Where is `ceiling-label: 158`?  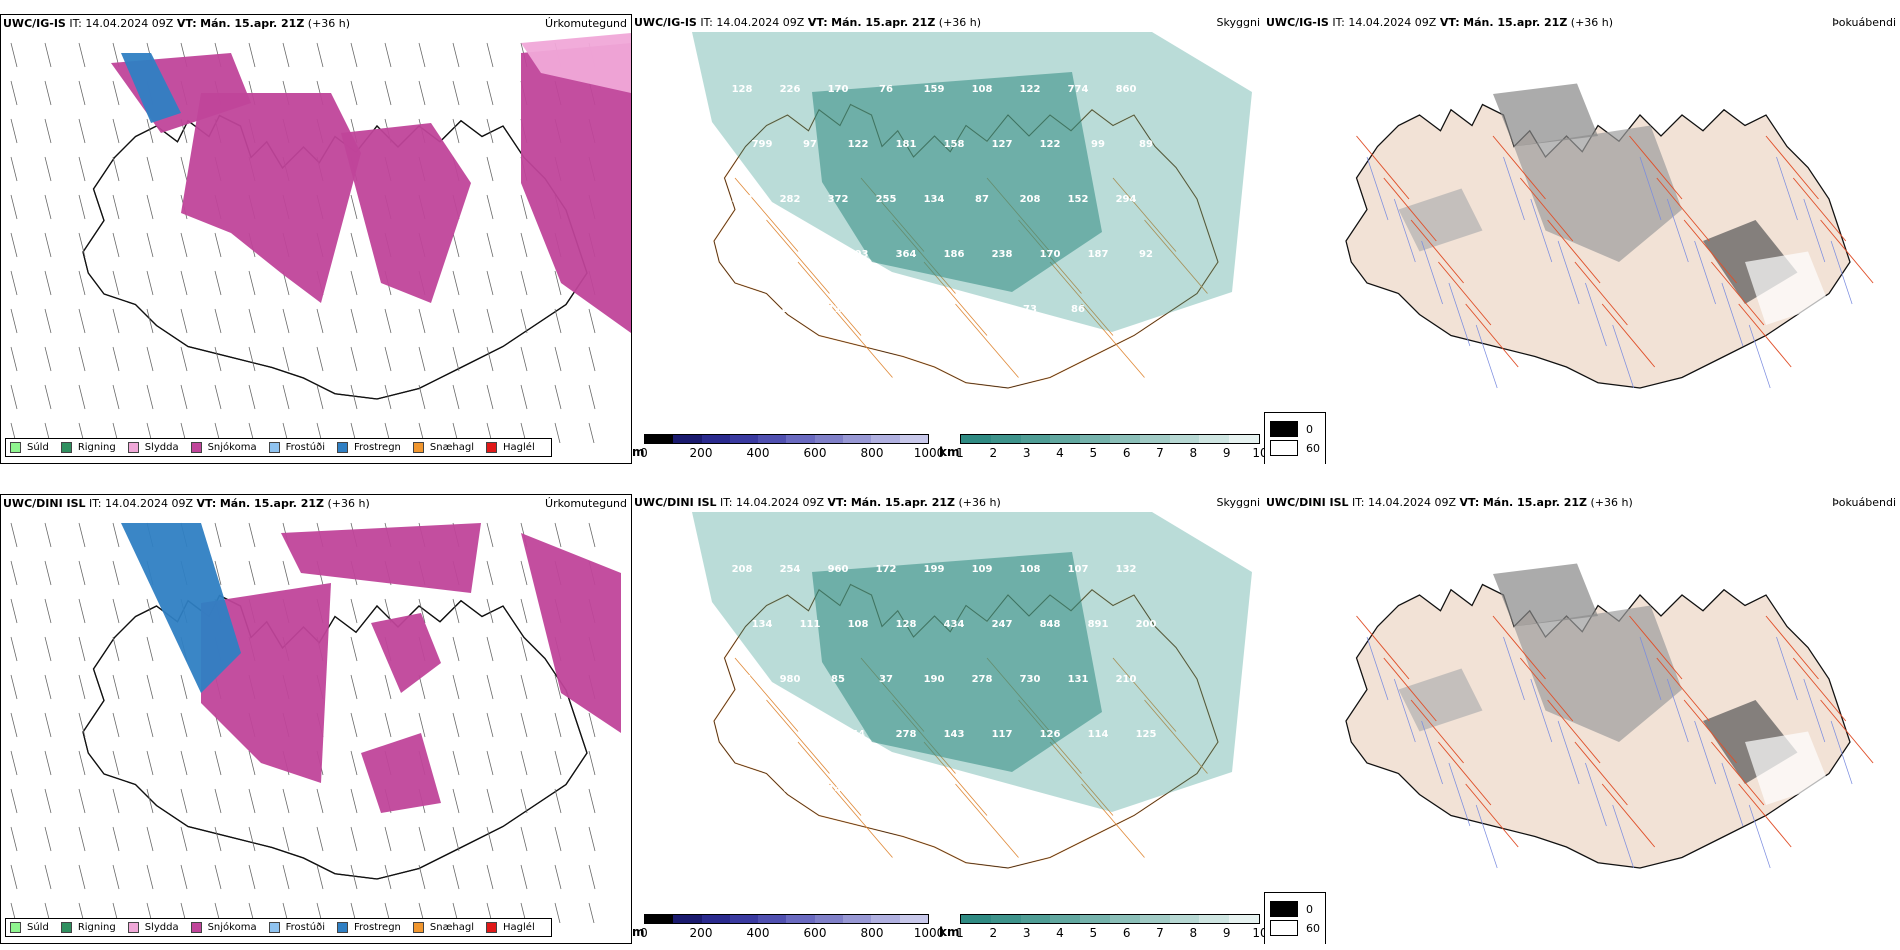 ceiling-label: 158 is located at coordinates (954, 144).